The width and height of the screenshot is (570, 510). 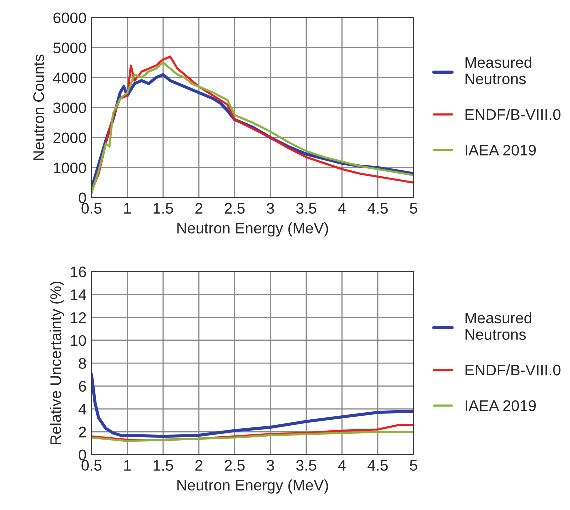 What do you see at coordinates (70, 168) in the screenshot?
I see `y-tick-label: 1000` at bounding box center [70, 168].